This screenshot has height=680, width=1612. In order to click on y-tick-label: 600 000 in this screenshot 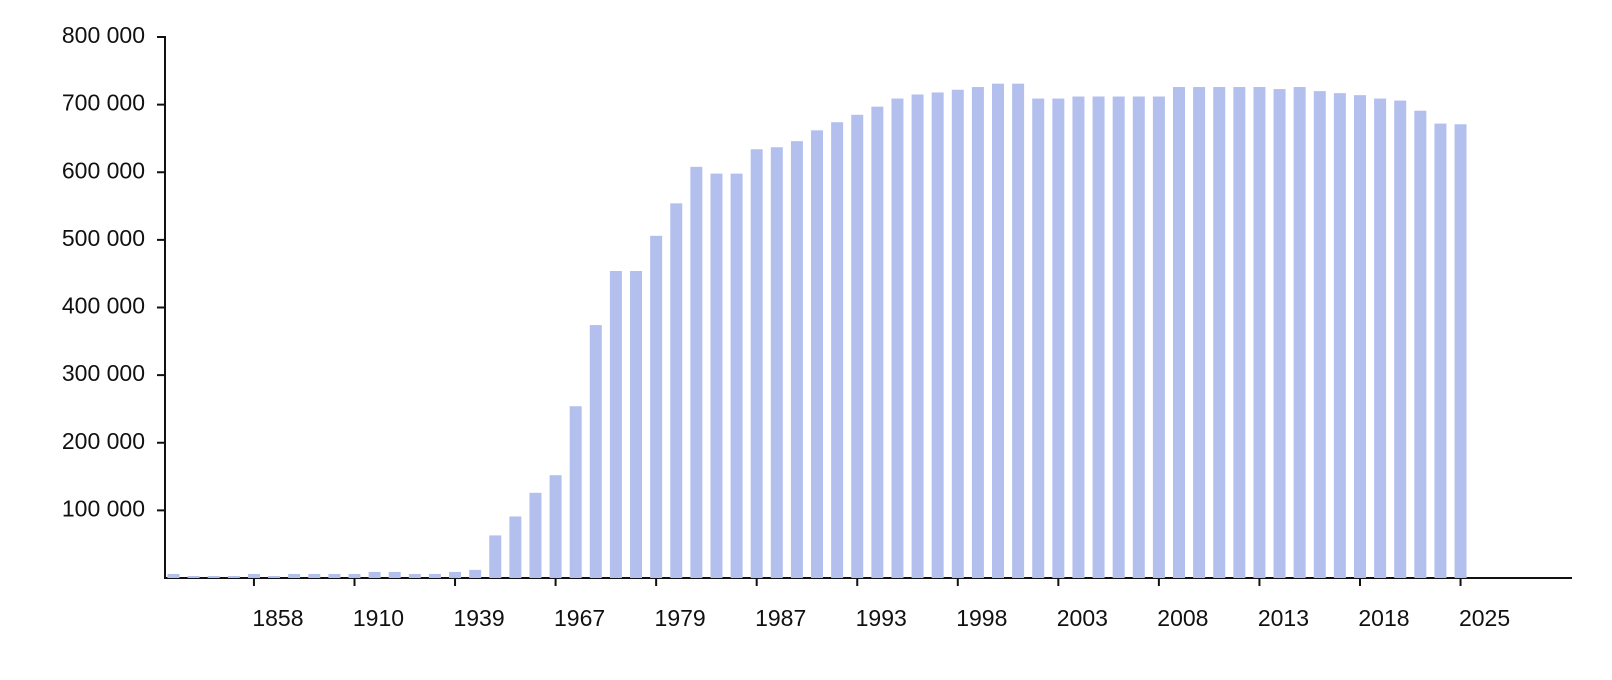, I will do `click(103, 170)`.